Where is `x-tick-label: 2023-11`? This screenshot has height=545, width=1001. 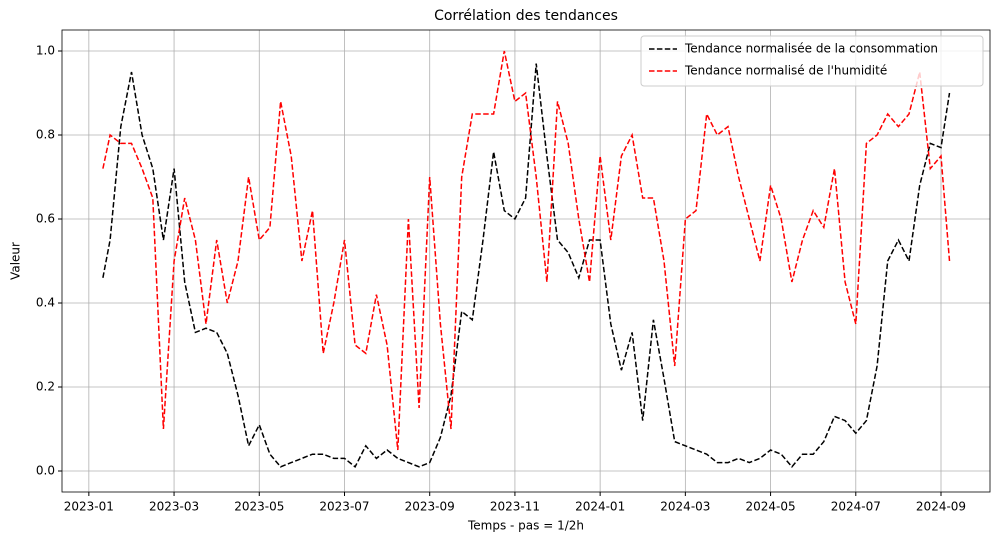
x-tick-label: 2023-11 is located at coordinates (515, 507).